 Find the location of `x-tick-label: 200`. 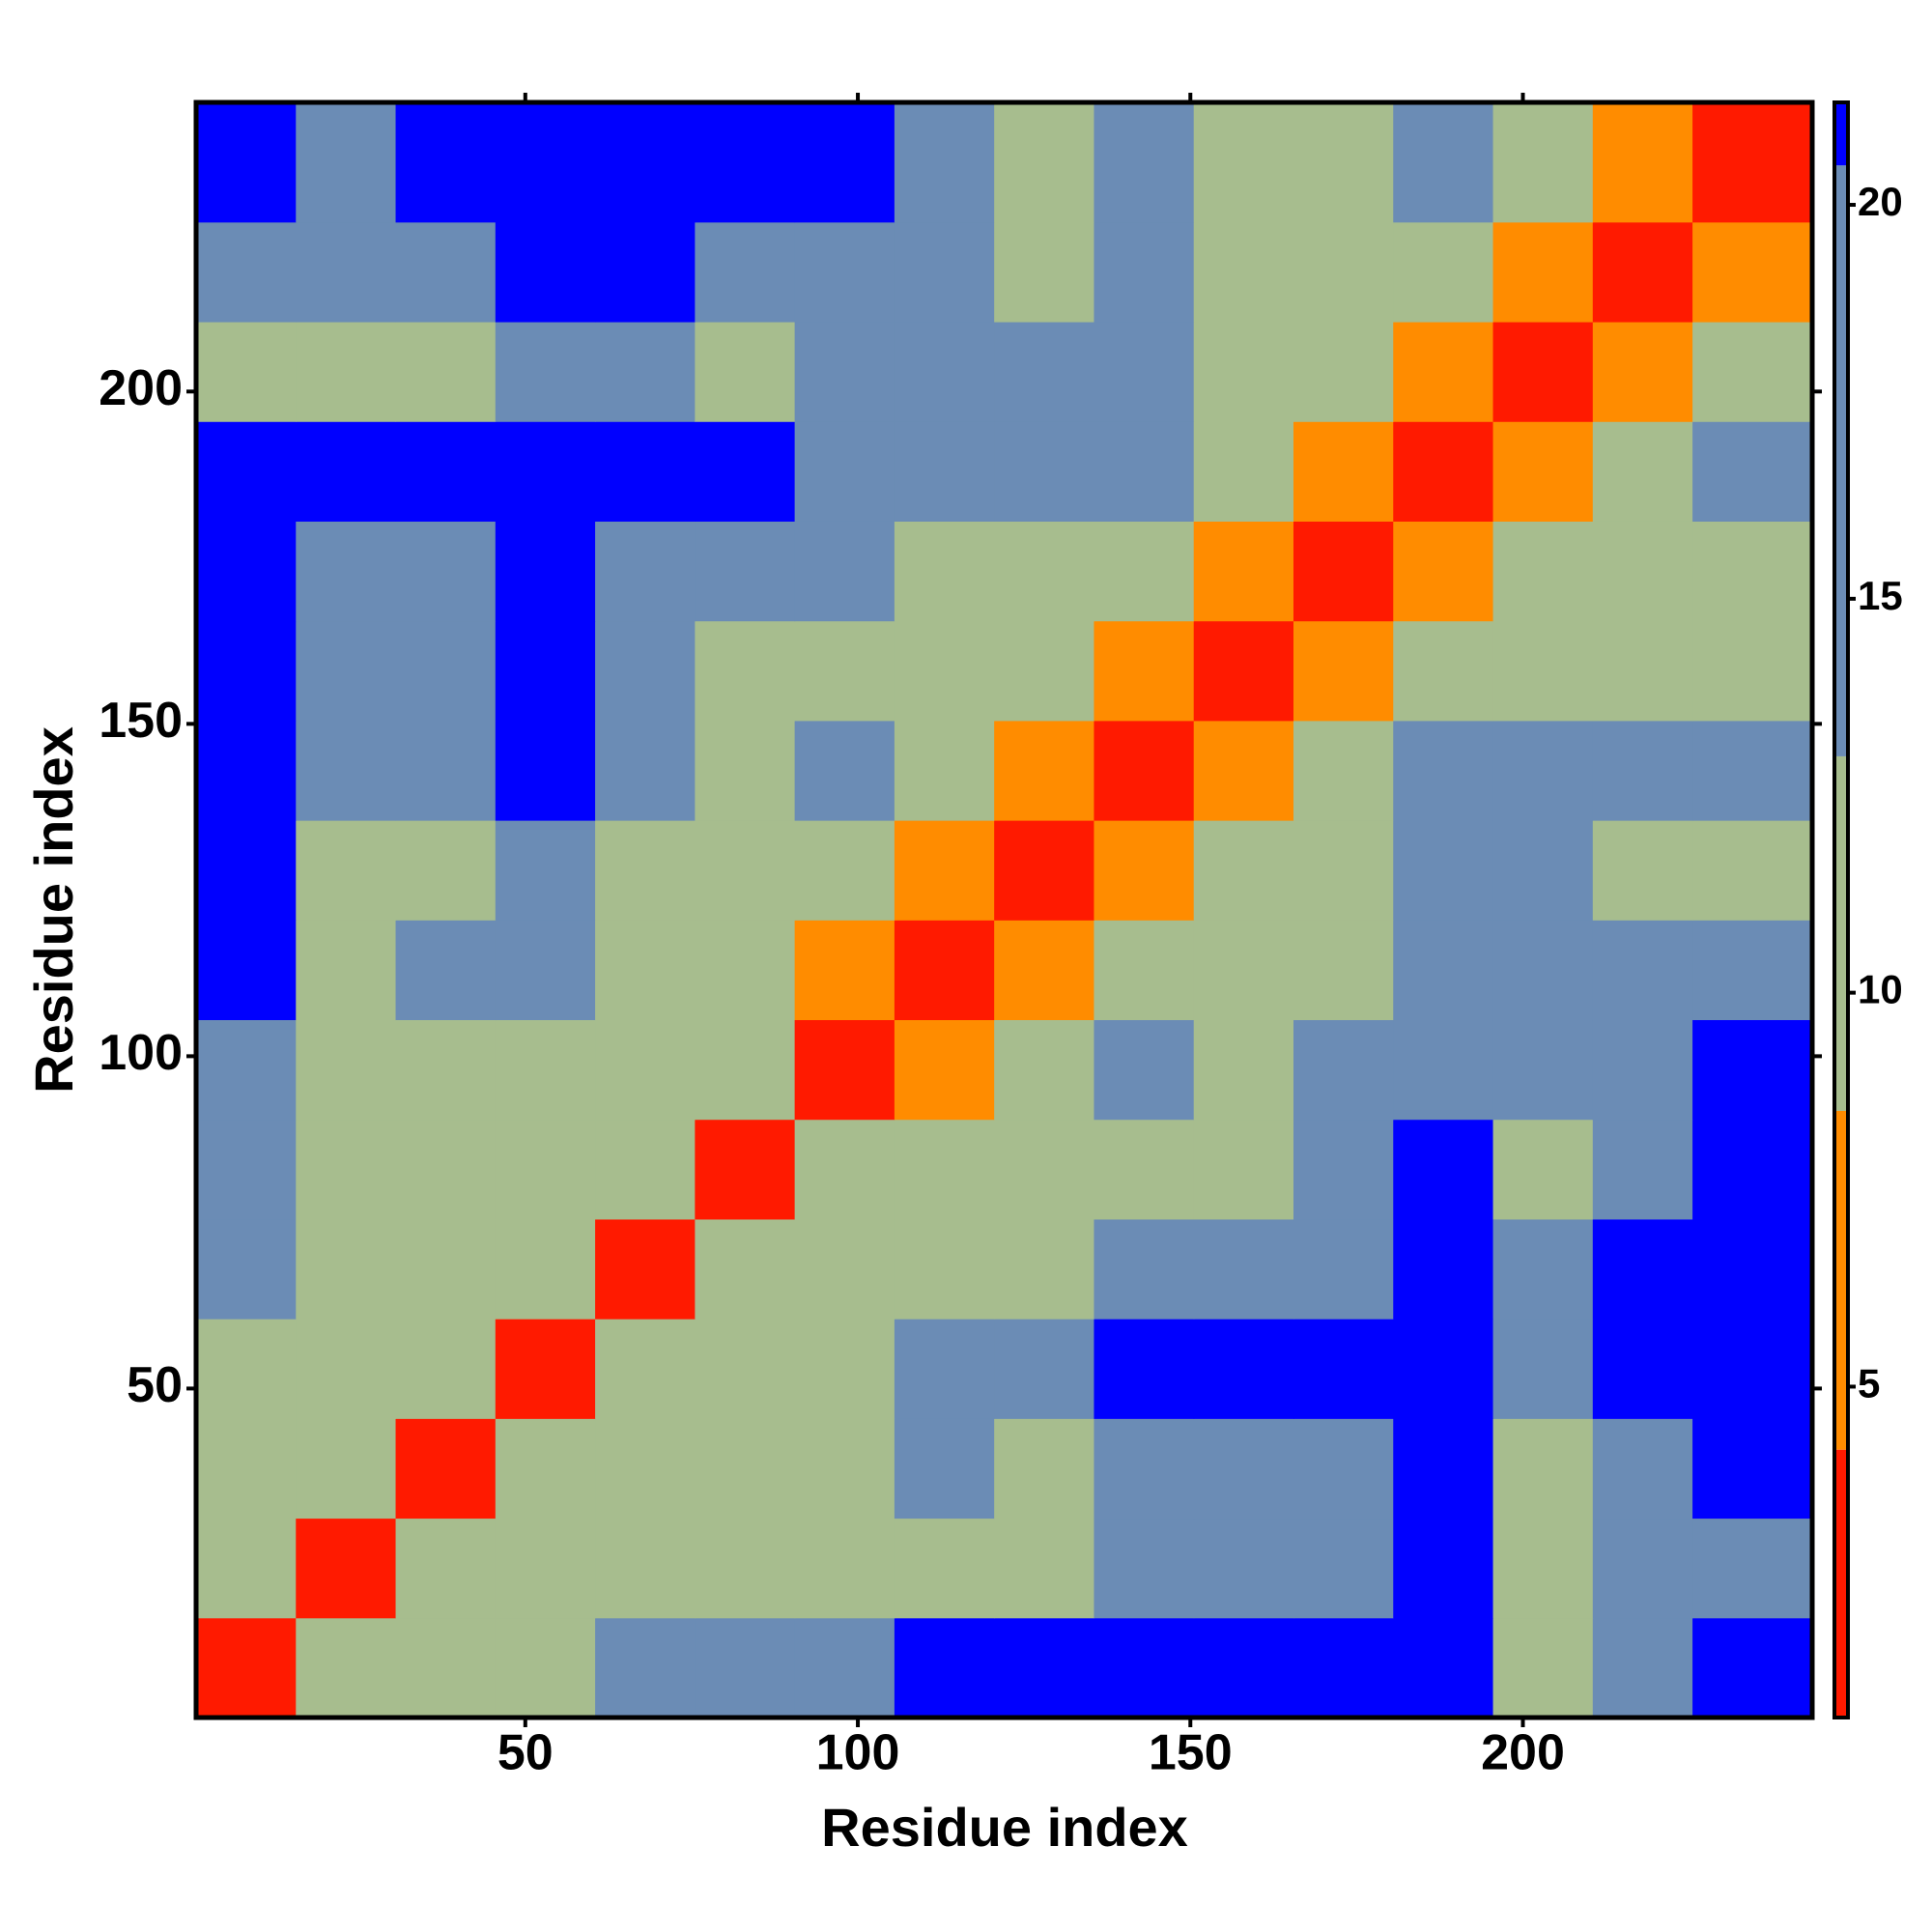

x-tick-label: 200 is located at coordinates (1523, 1753).